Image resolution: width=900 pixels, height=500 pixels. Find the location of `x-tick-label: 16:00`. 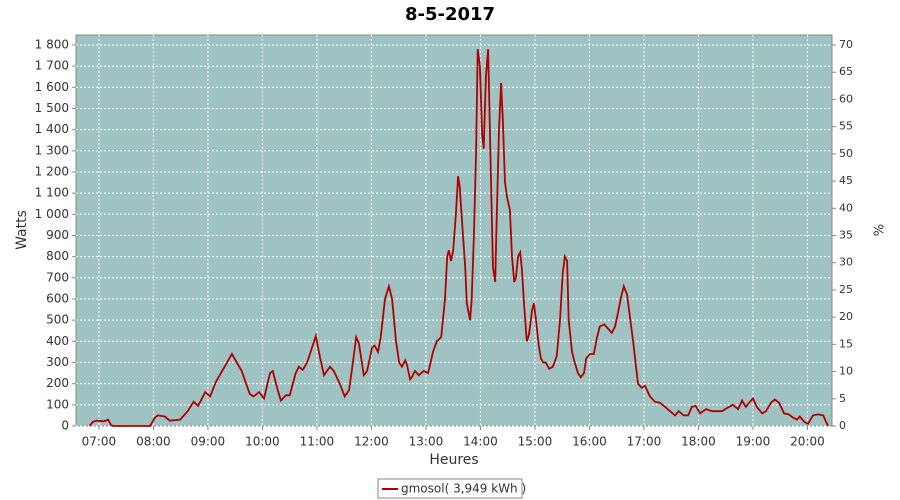

x-tick-label: 16:00 is located at coordinates (589, 442).